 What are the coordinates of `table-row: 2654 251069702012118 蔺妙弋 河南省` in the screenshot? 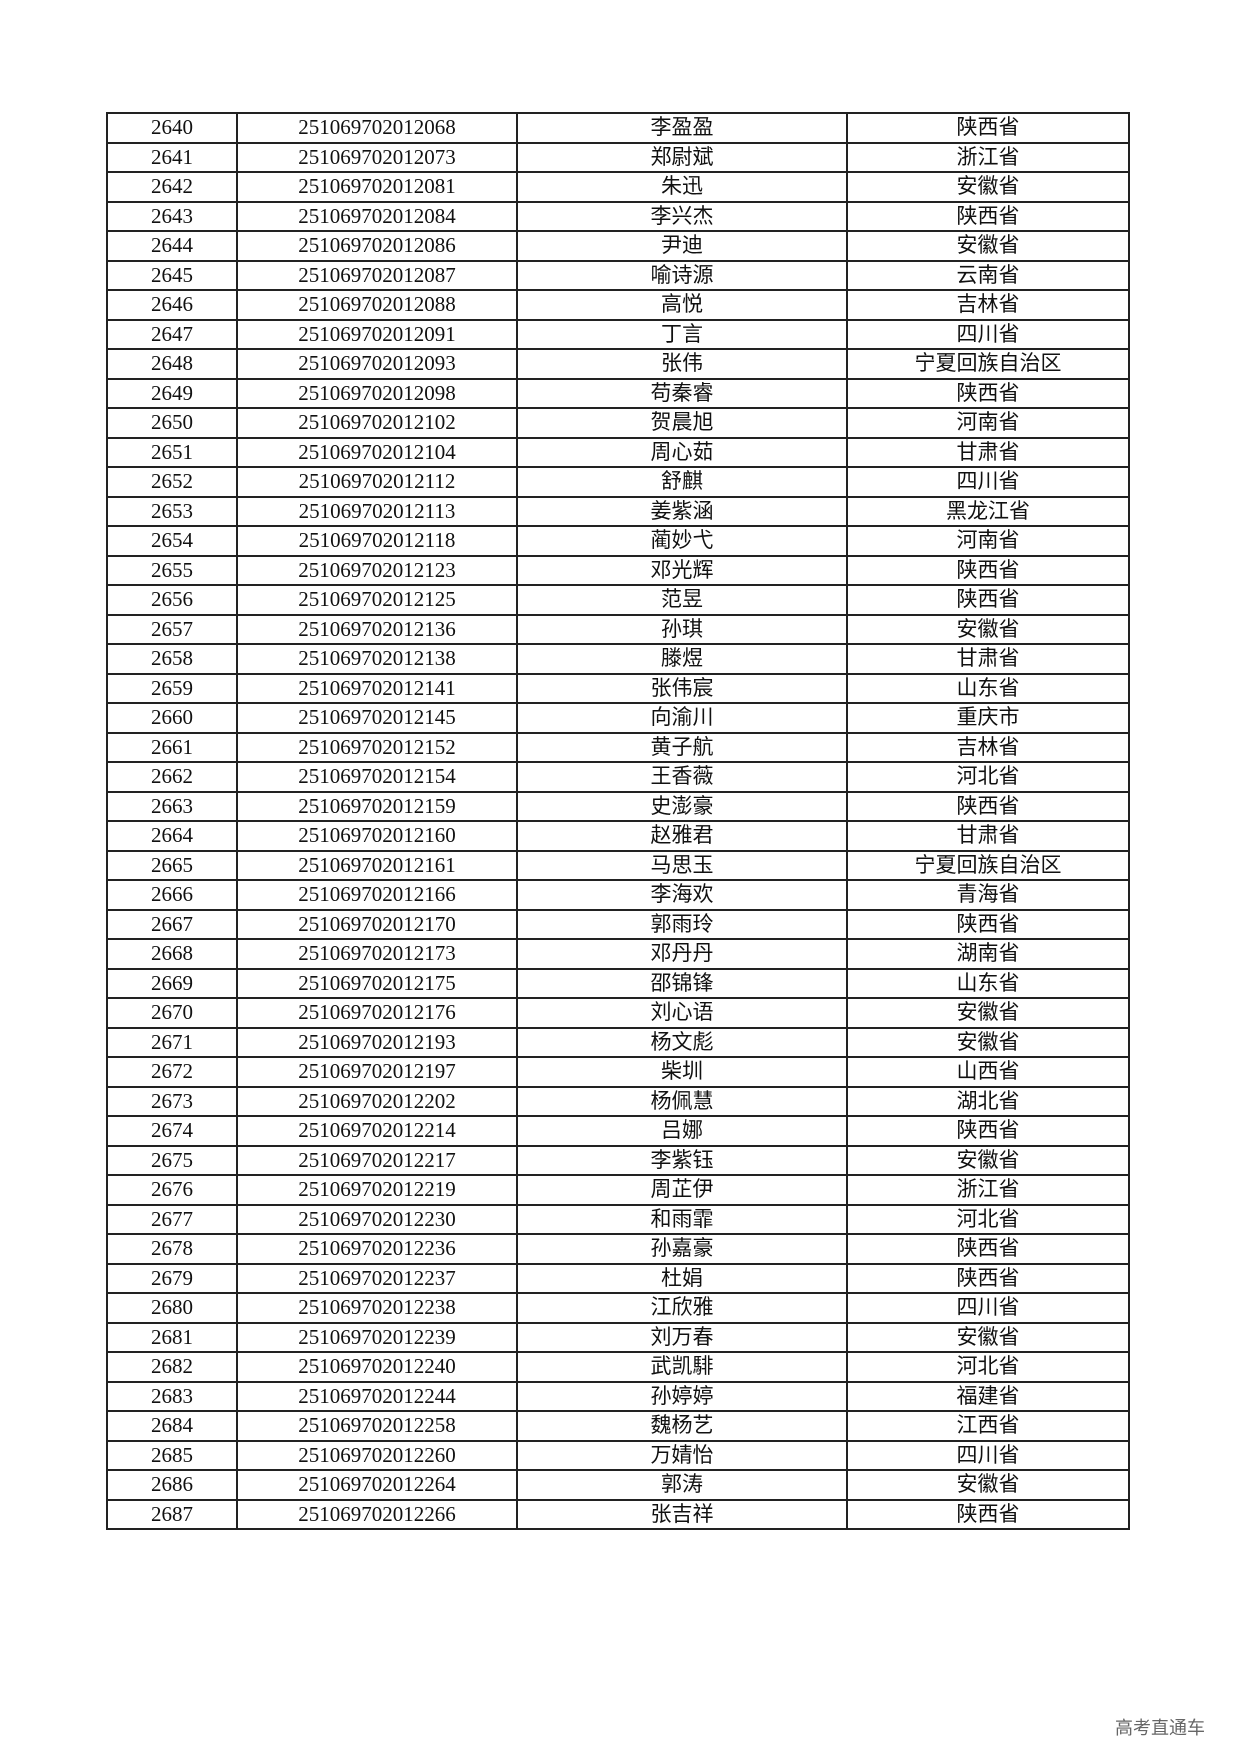 It's located at (618, 541).